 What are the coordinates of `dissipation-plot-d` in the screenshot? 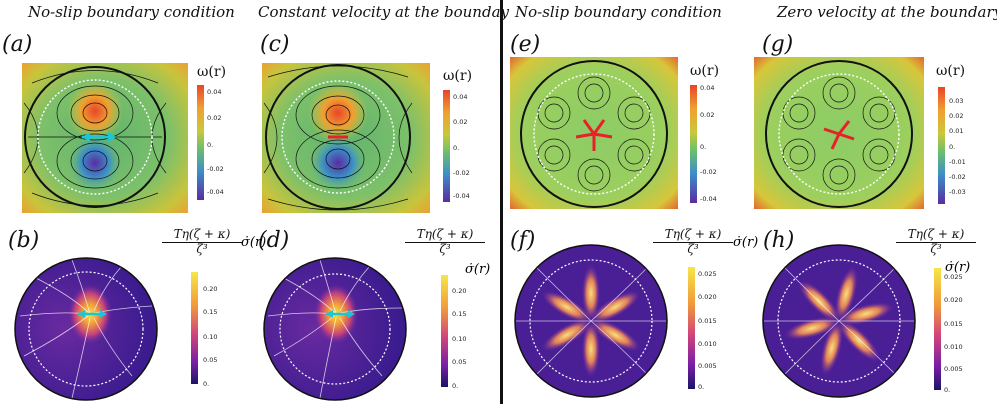 It's located at (335, 329).